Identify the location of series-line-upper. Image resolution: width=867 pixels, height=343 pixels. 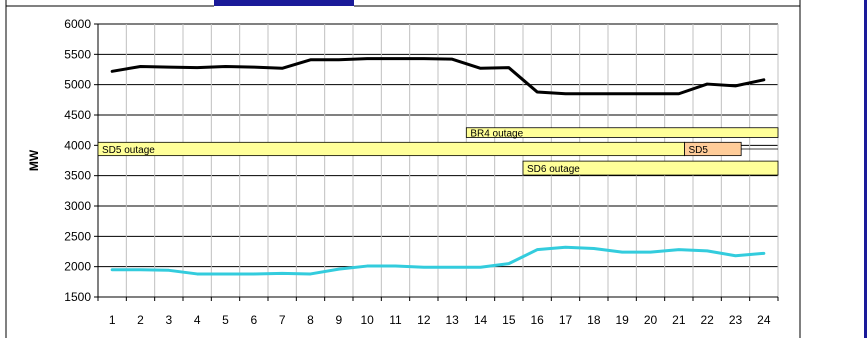
(438, 76).